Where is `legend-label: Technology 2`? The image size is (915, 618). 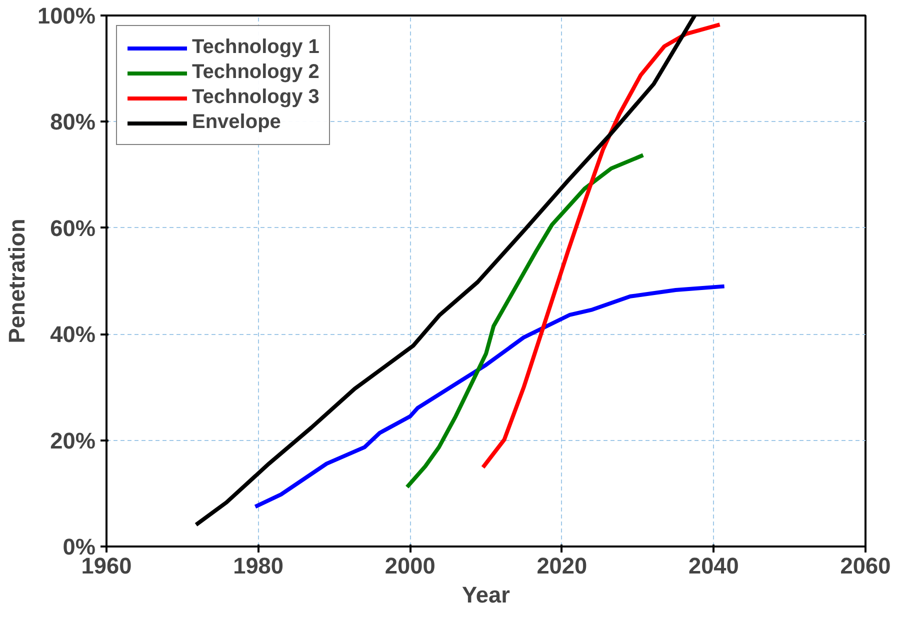 legend-label: Technology 2 is located at coordinates (256, 72).